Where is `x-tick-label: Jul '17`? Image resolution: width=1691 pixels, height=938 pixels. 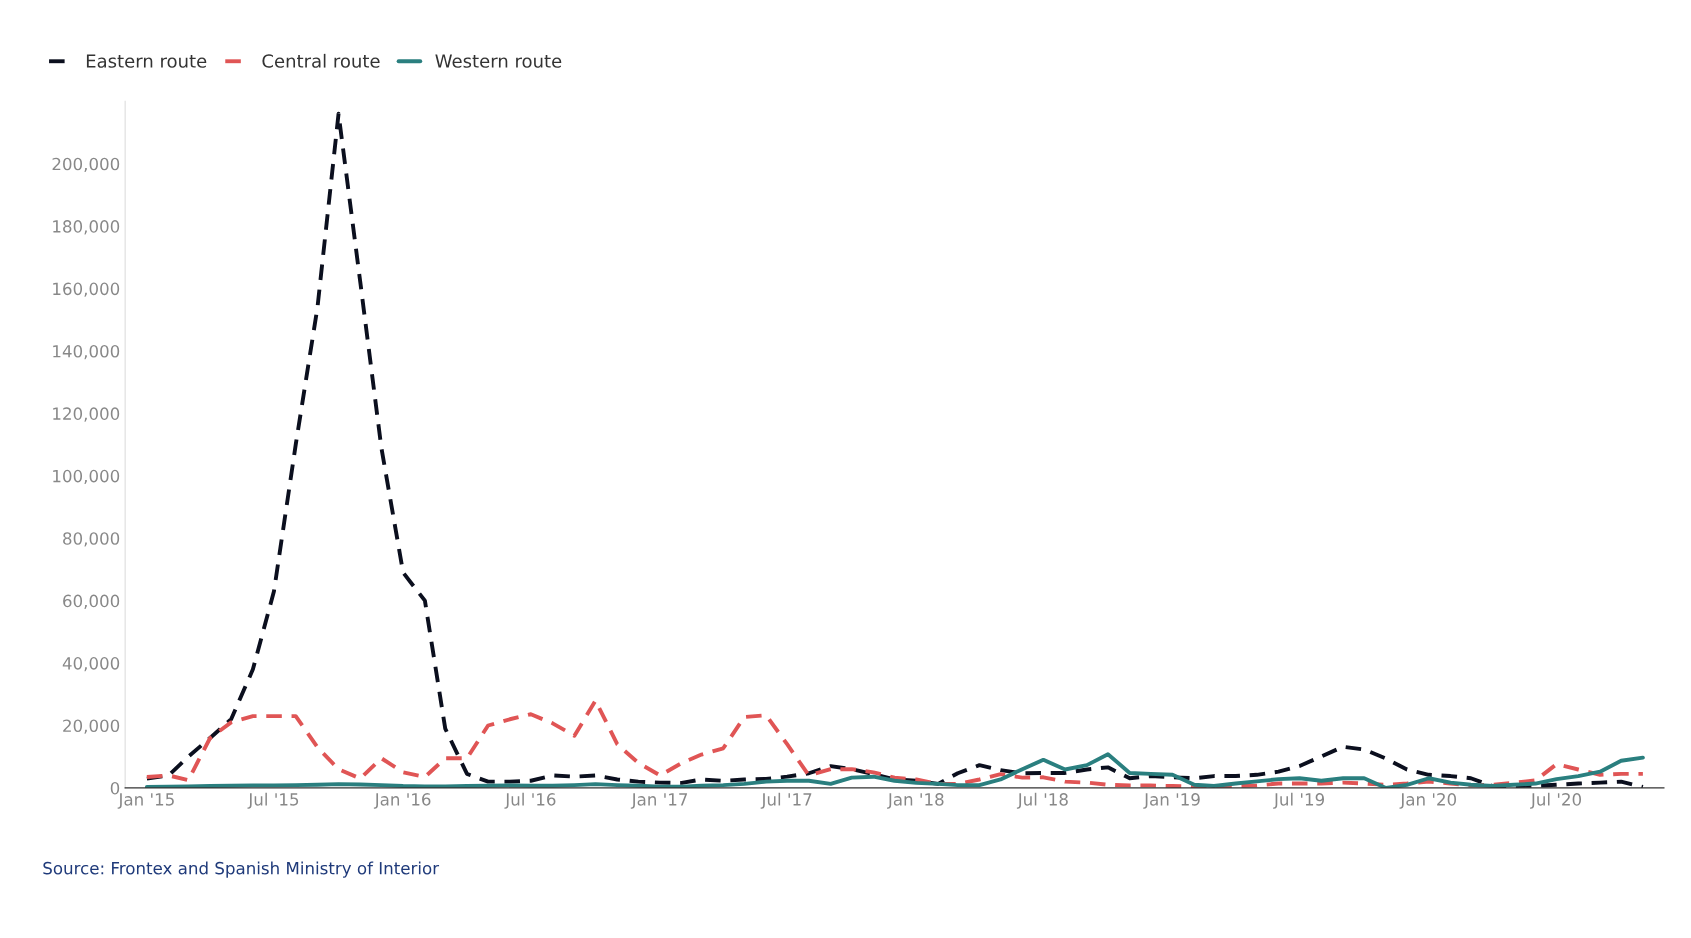 x-tick-label: Jul '17 is located at coordinates (786, 800).